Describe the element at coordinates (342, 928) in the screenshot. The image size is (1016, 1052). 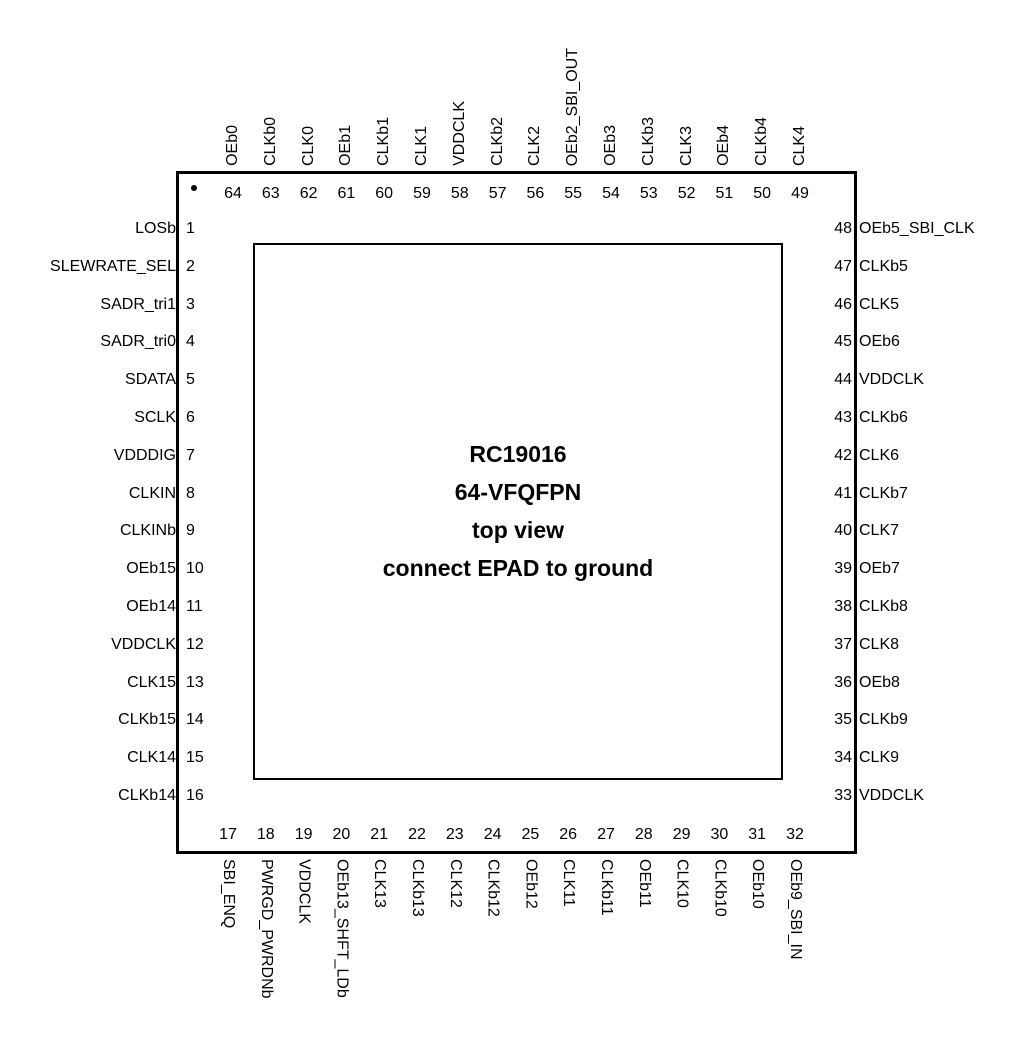
I see `pin-name-20: OEb13_SHFT_LDb` at that location.